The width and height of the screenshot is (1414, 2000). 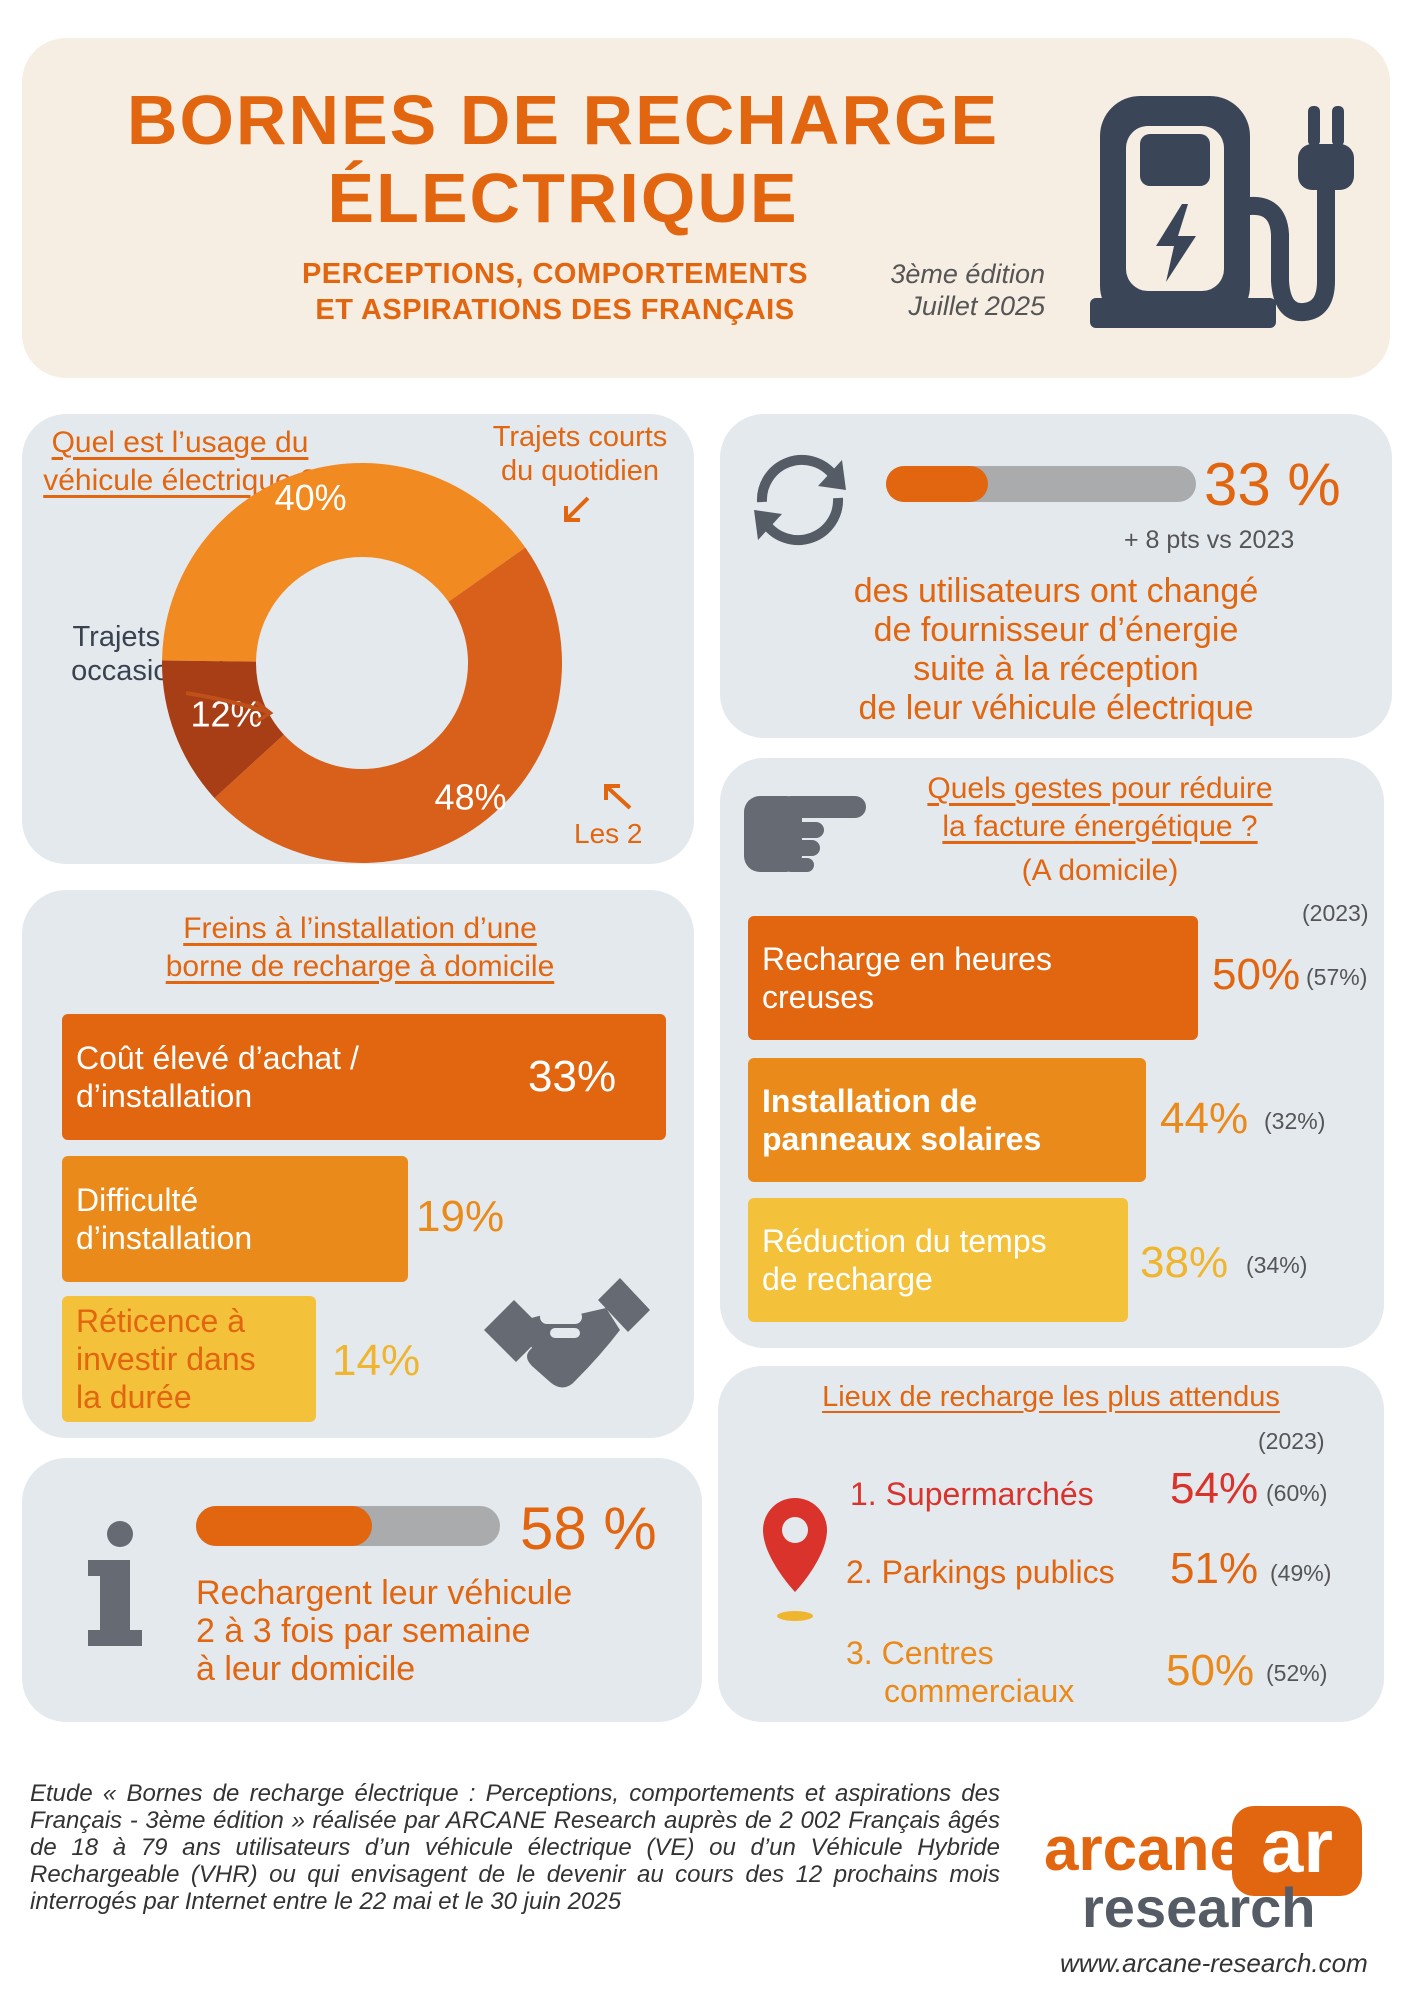 What do you see at coordinates (166, 1359) in the screenshot?
I see `barrier-label: investir dans` at bounding box center [166, 1359].